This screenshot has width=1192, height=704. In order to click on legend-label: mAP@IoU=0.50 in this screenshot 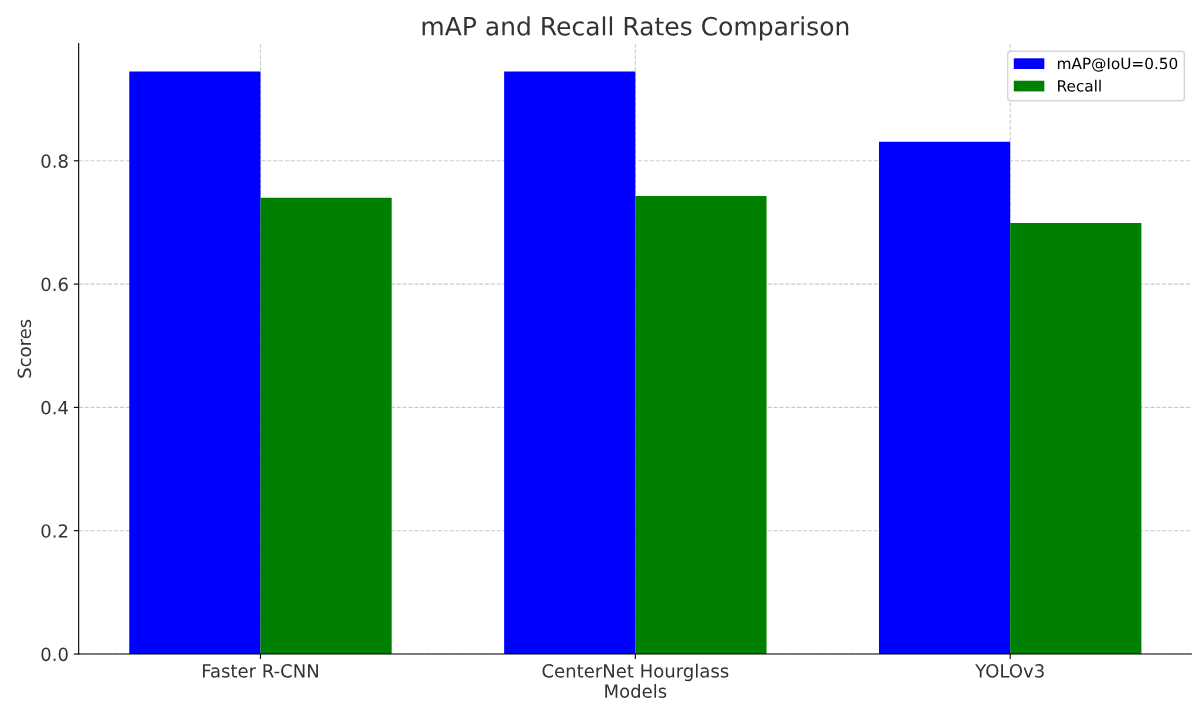, I will do `click(1117, 64)`.